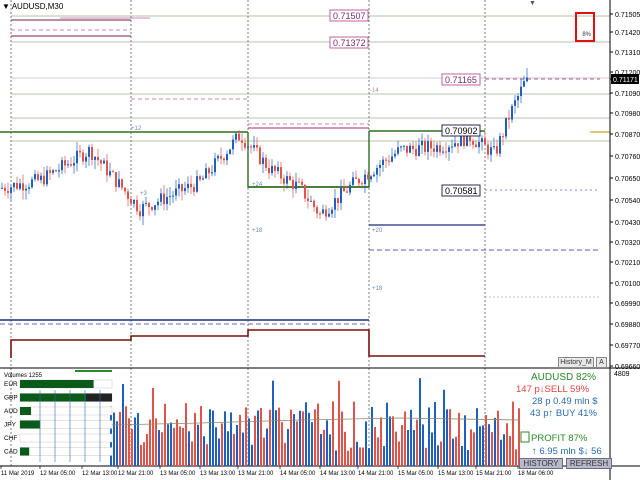  I want to click on history-a-label: A, so click(601, 362).